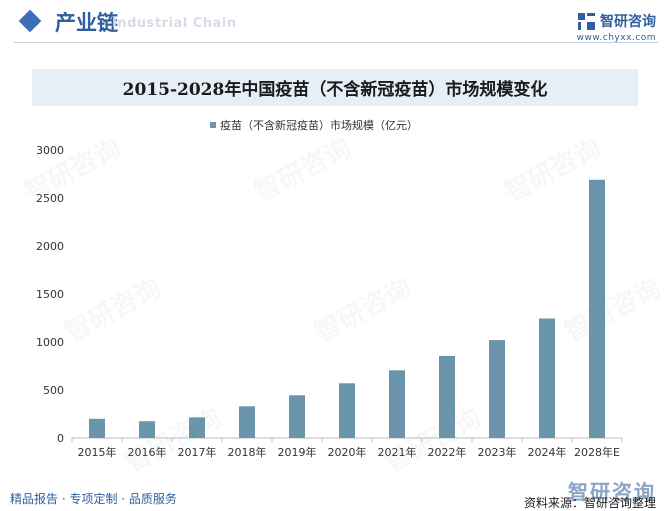 The height and width of the screenshot is (511, 670). I want to click on x-tick-label: 2017年, so click(197, 452).